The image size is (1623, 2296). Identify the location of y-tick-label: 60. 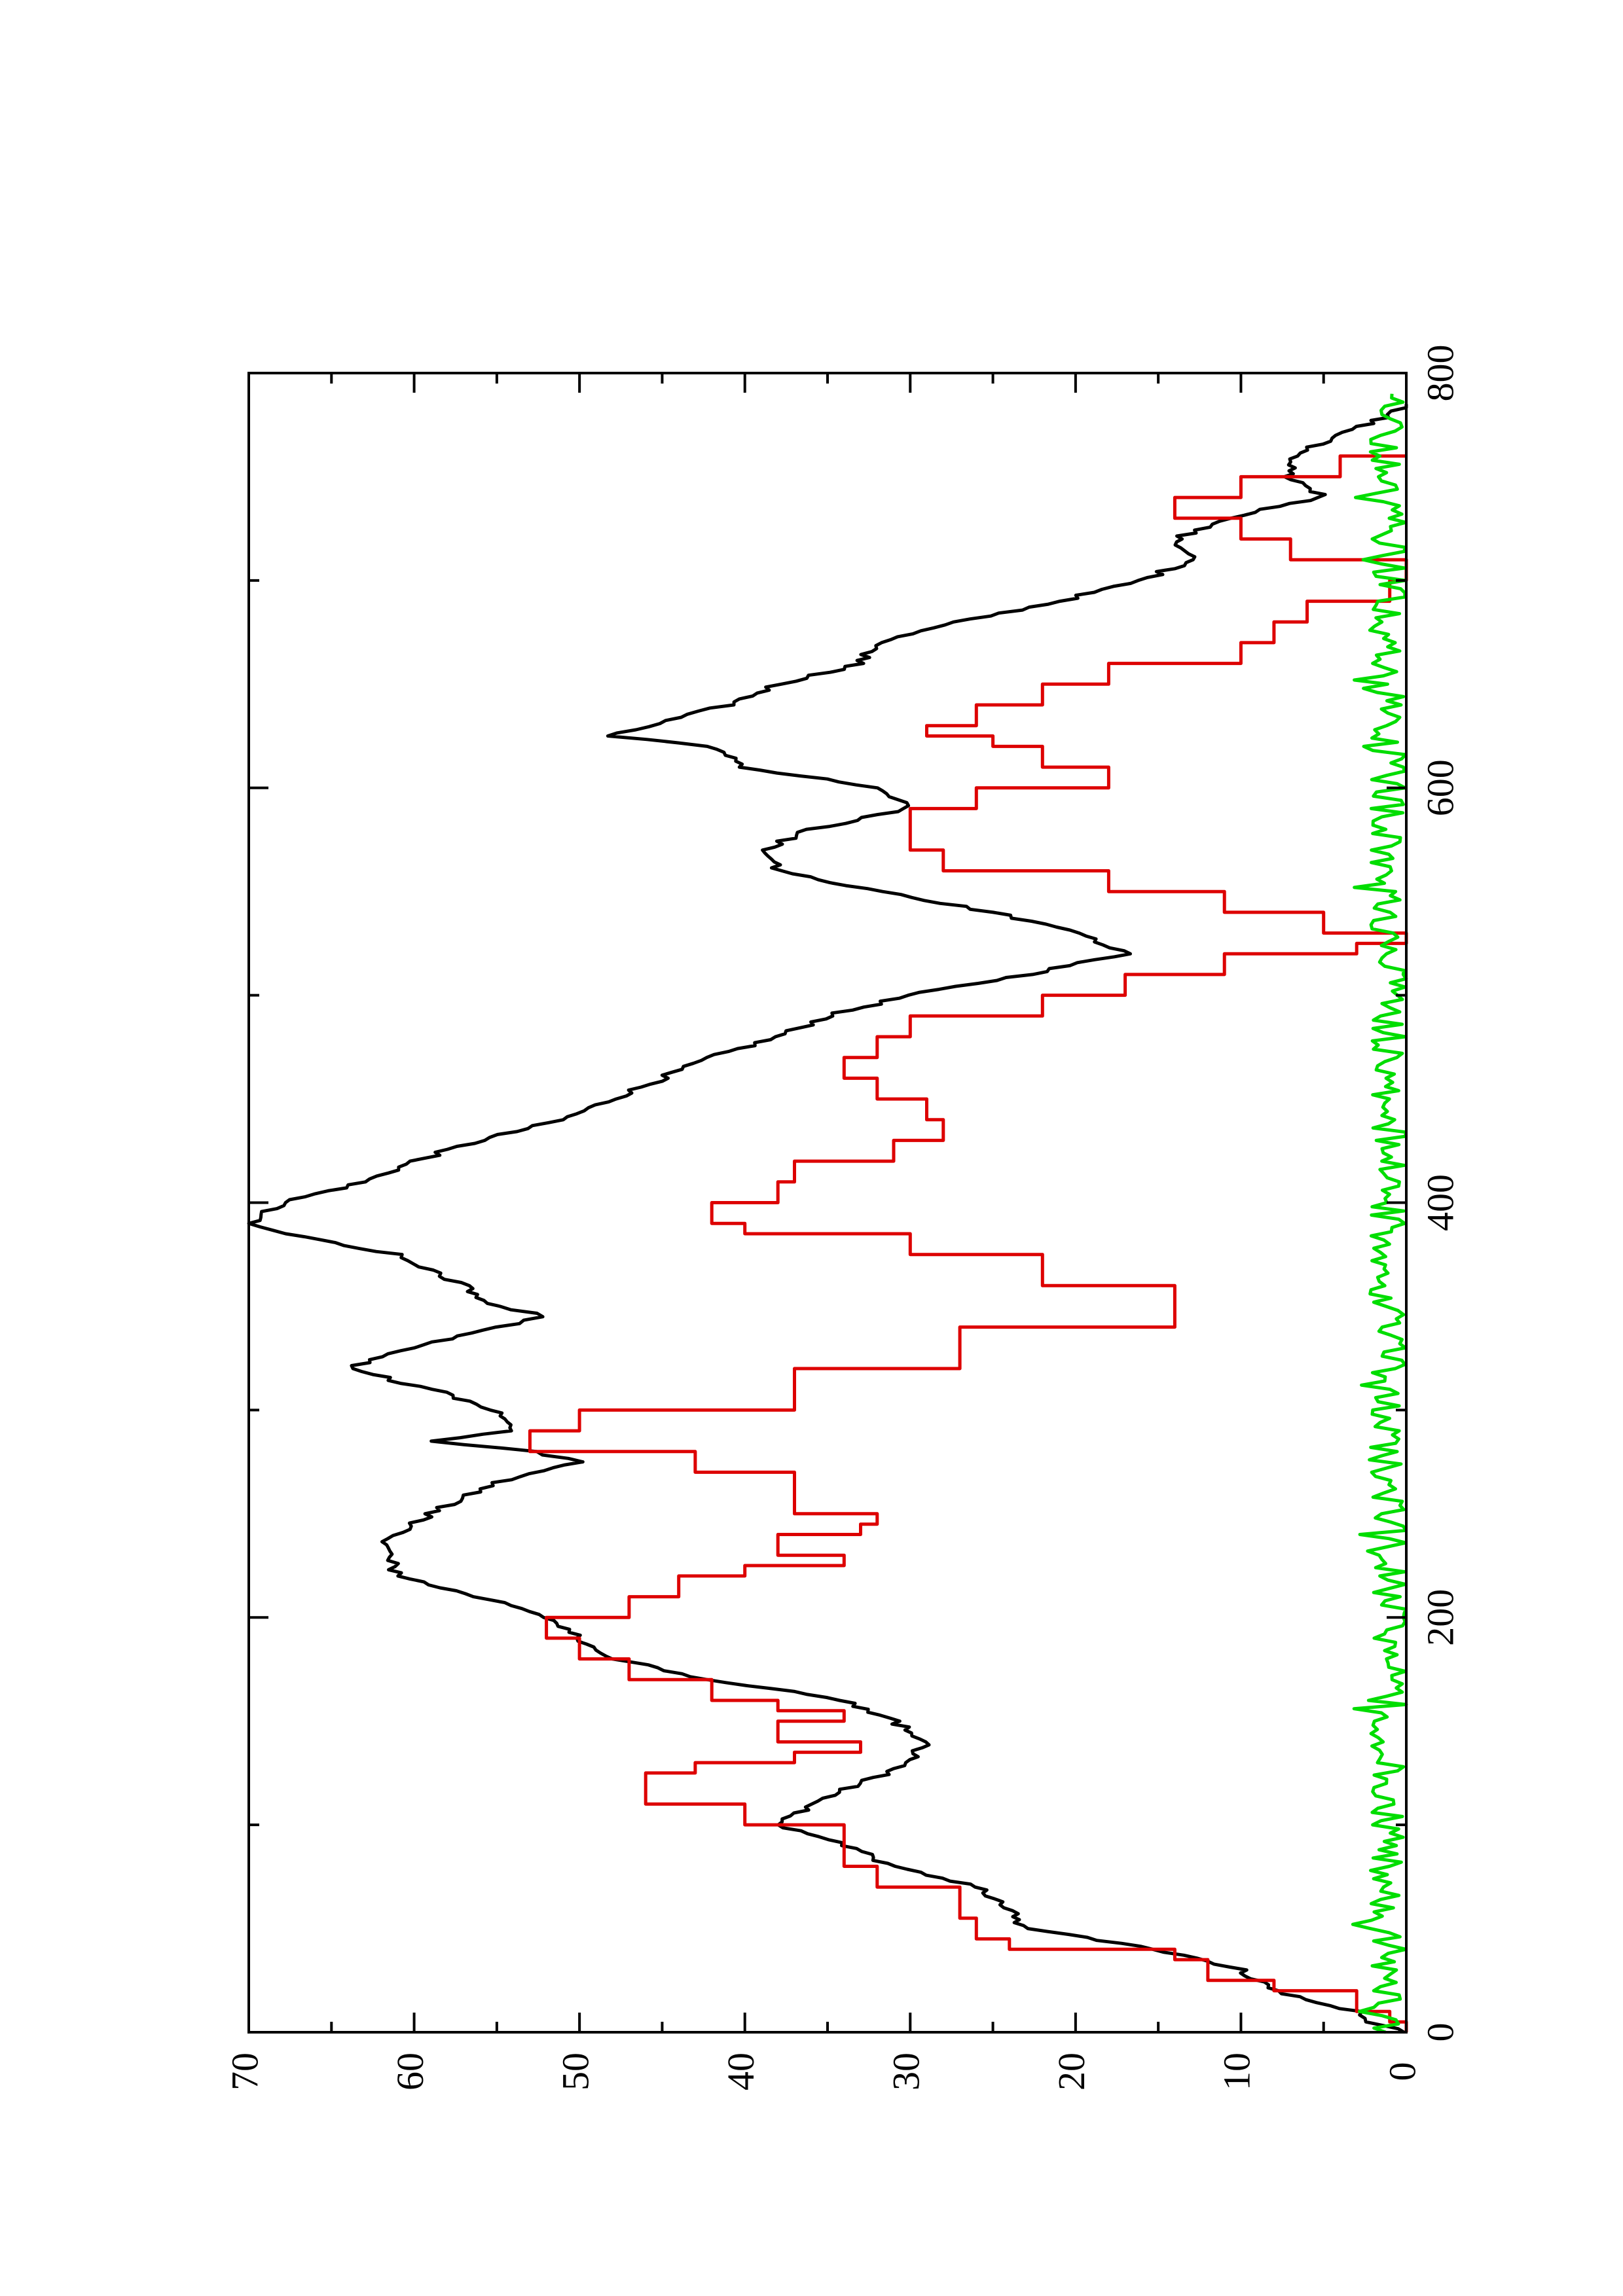
(410, 2071).